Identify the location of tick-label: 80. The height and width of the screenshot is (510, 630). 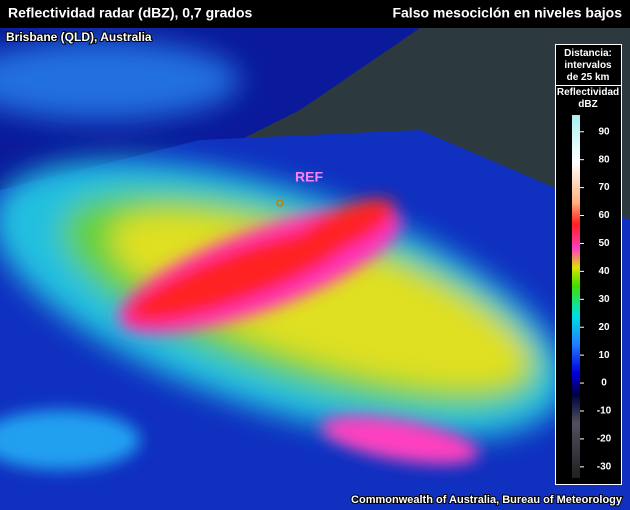
(604, 159).